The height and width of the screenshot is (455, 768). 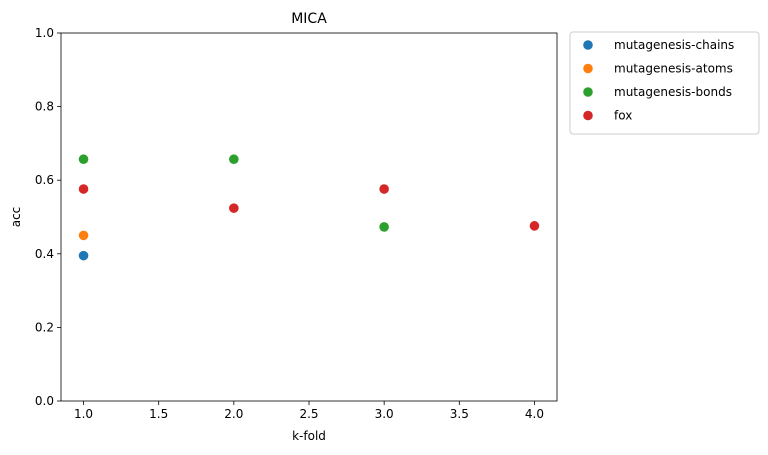 I want to click on y-tick-label: 0.6, so click(x=44, y=180).